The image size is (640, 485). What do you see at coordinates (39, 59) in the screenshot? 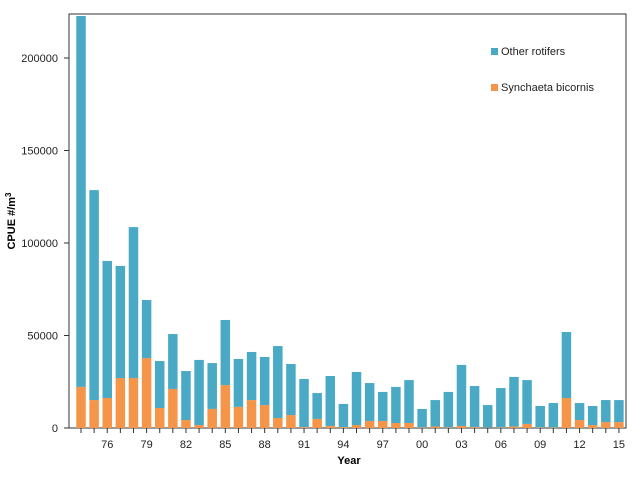
I see `y-tick-label: 200000` at bounding box center [39, 59].